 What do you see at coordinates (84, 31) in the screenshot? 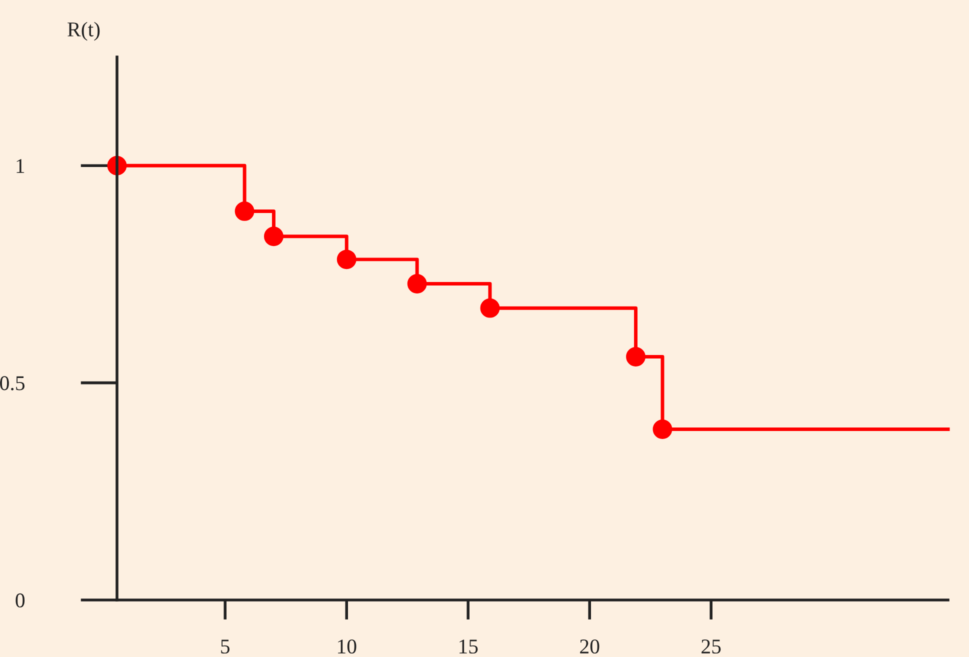
I see `y-axis-title: R(t)` at bounding box center [84, 31].